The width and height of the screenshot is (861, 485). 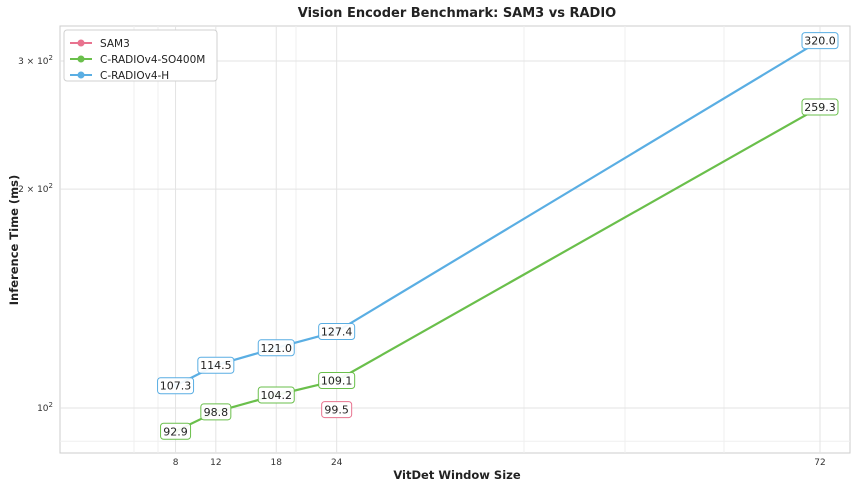 What do you see at coordinates (35, 60) in the screenshot?
I see `y-tick-label: 3 × 10²` at bounding box center [35, 60].